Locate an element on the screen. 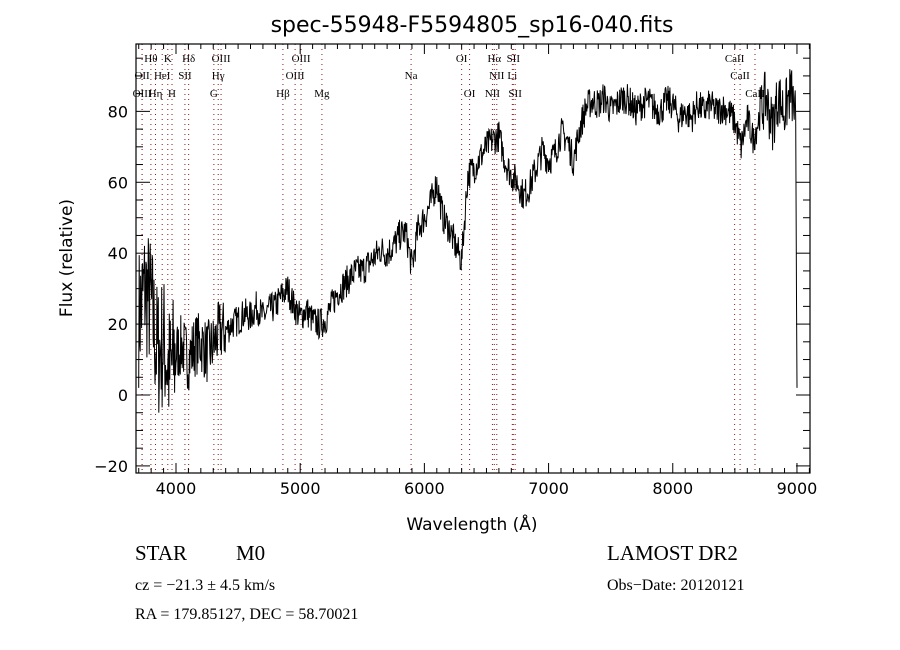 This screenshot has width=900, height=650. line-marker-label: K is located at coordinates (168, 59).